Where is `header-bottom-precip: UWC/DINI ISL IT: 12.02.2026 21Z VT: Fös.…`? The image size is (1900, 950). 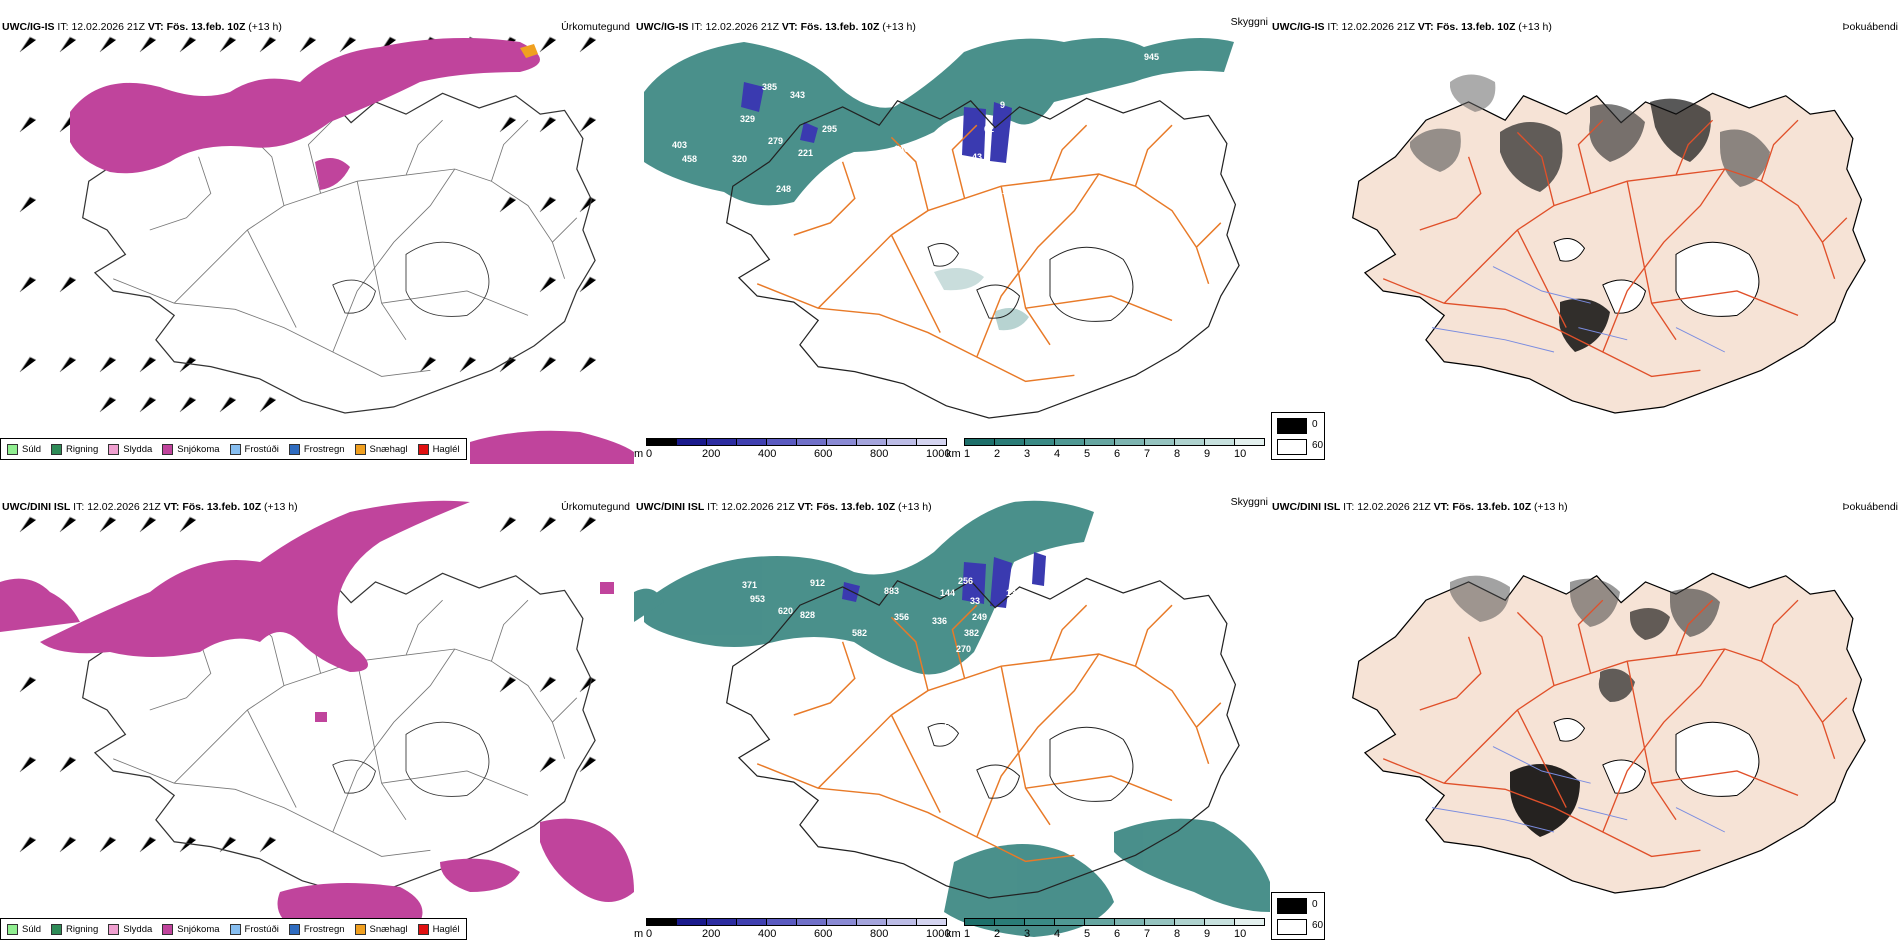 header-bottom-precip: UWC/DINI ISL IT: 12.02.2026 21Z VT: Fös.… is located at coordinates (150, 507).